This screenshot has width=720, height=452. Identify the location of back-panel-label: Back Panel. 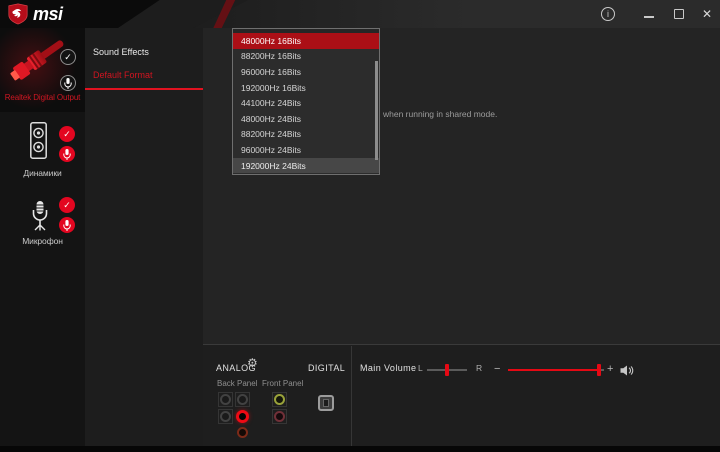
(237, 383).